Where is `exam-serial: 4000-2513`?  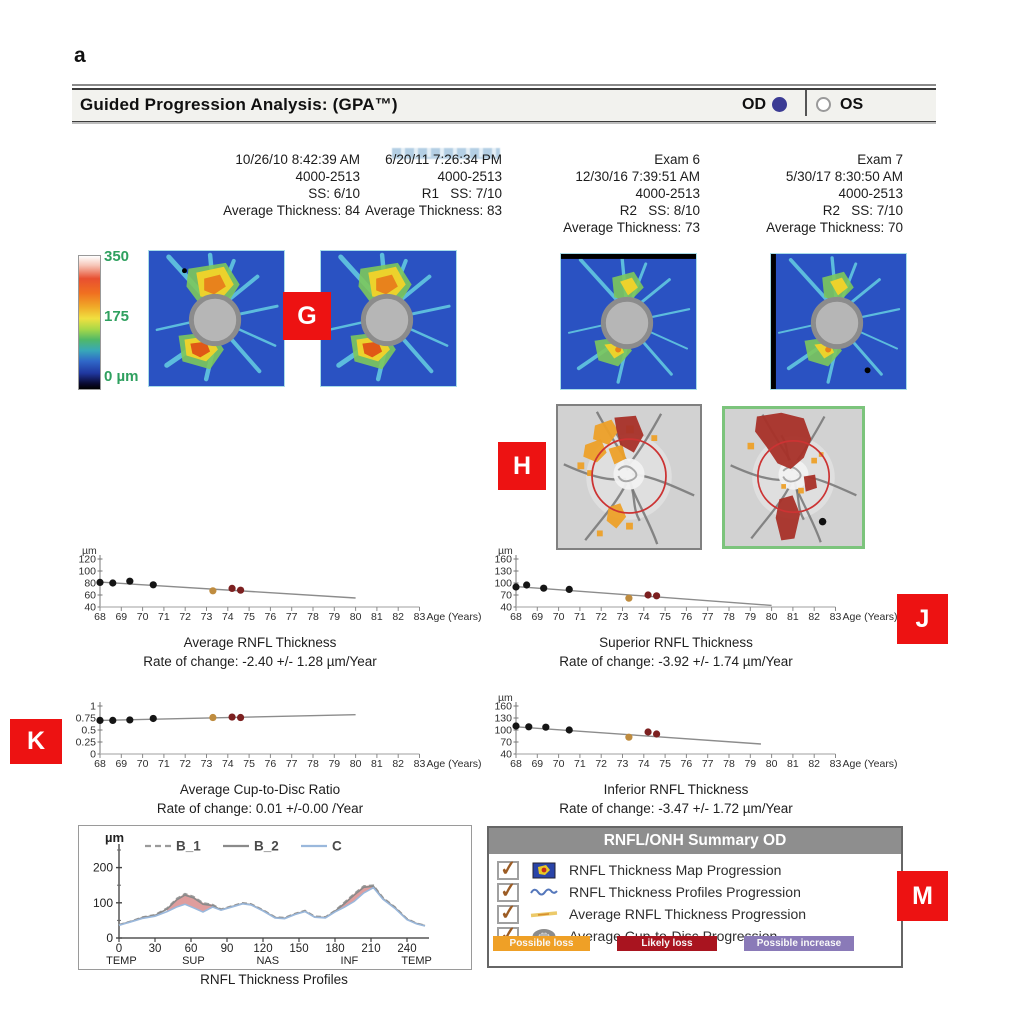
exam-serial: 4000-2513 is located at coordinates (870, 193).